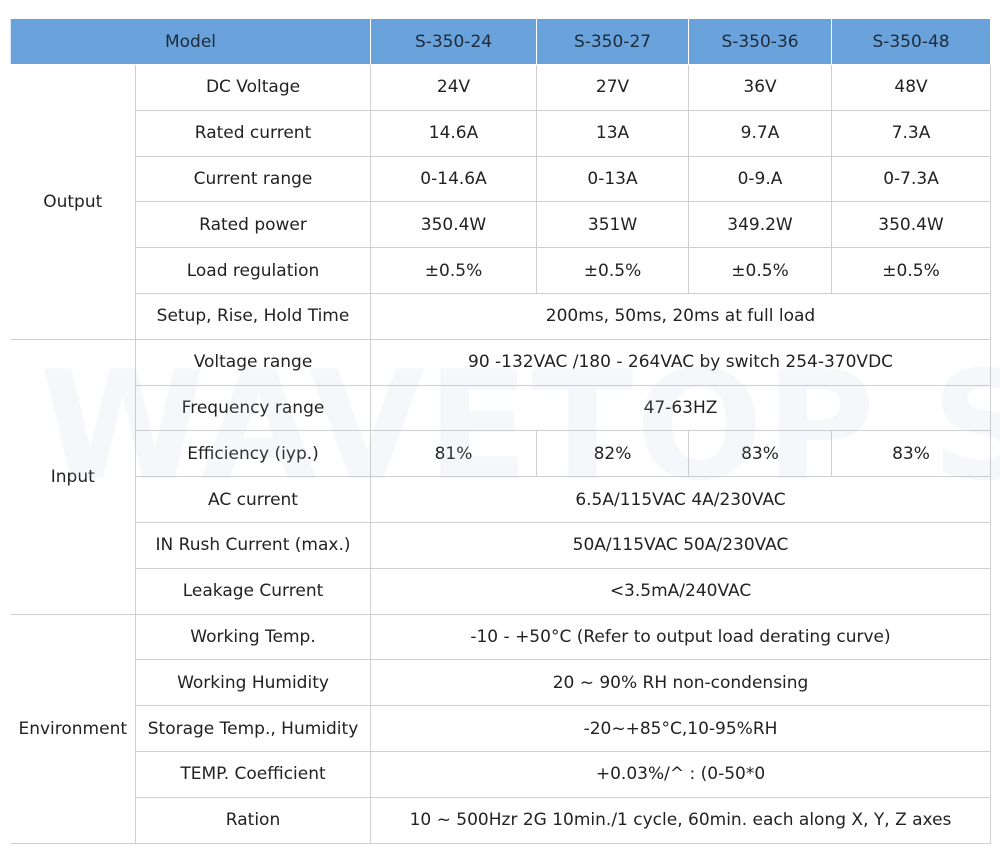 The height and width of the screenshot is (854, 1000). I want to click on value-cell: 0-14.6A, so click(454, 179).